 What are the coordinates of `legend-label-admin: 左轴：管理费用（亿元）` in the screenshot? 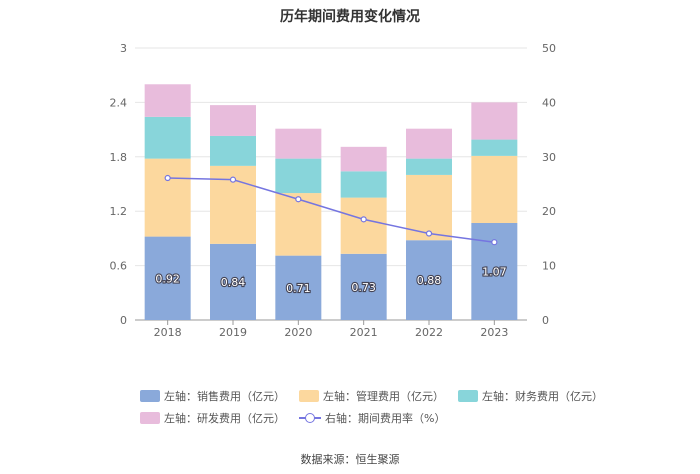 It's located at (383, 396).